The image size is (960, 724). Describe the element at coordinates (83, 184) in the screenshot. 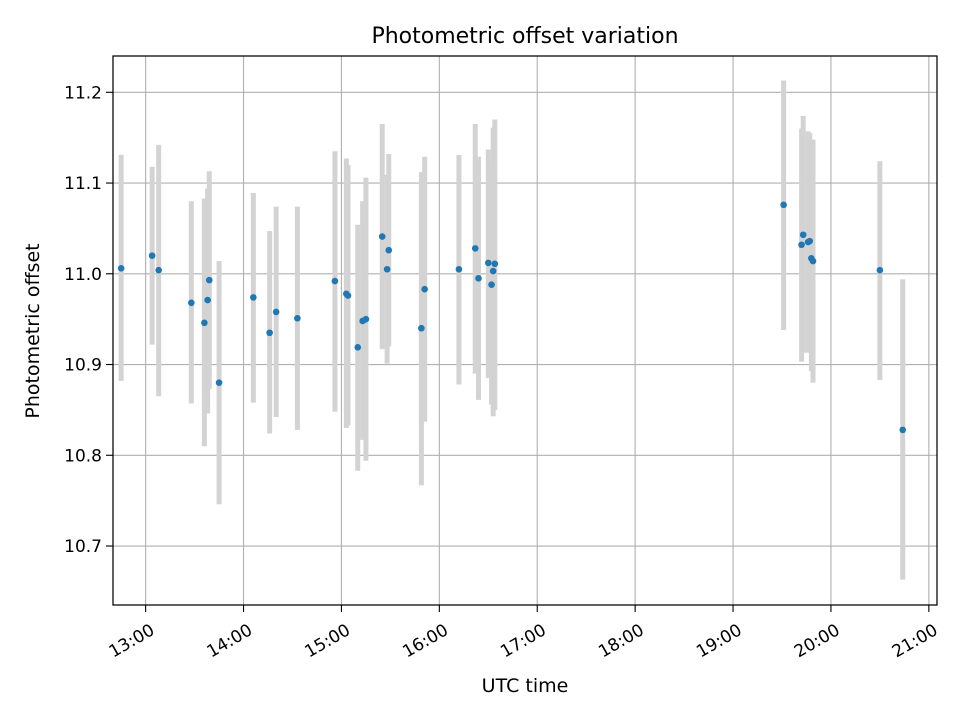

I see `y-tick-label: 11.1` at that location.